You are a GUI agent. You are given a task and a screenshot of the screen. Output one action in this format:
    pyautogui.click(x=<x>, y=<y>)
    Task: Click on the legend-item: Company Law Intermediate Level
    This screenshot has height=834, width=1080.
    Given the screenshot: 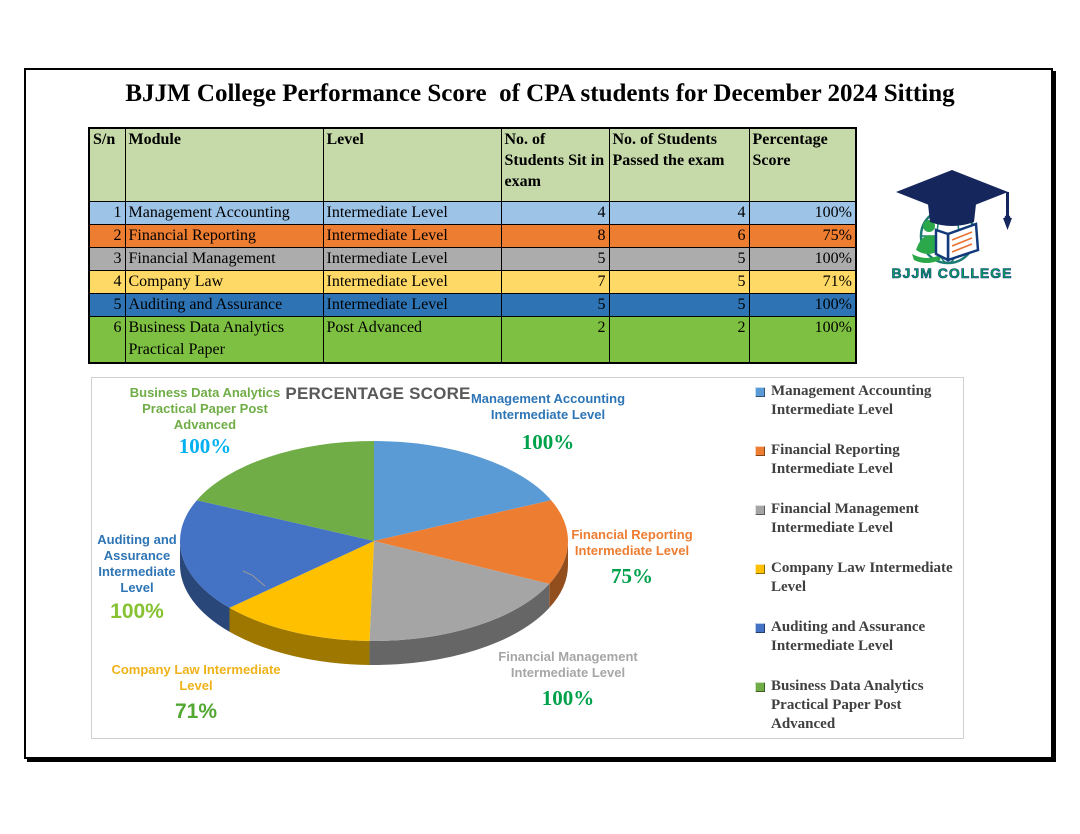 What is the action you would take?
    pyautogui.click(x=855, y=578)
    